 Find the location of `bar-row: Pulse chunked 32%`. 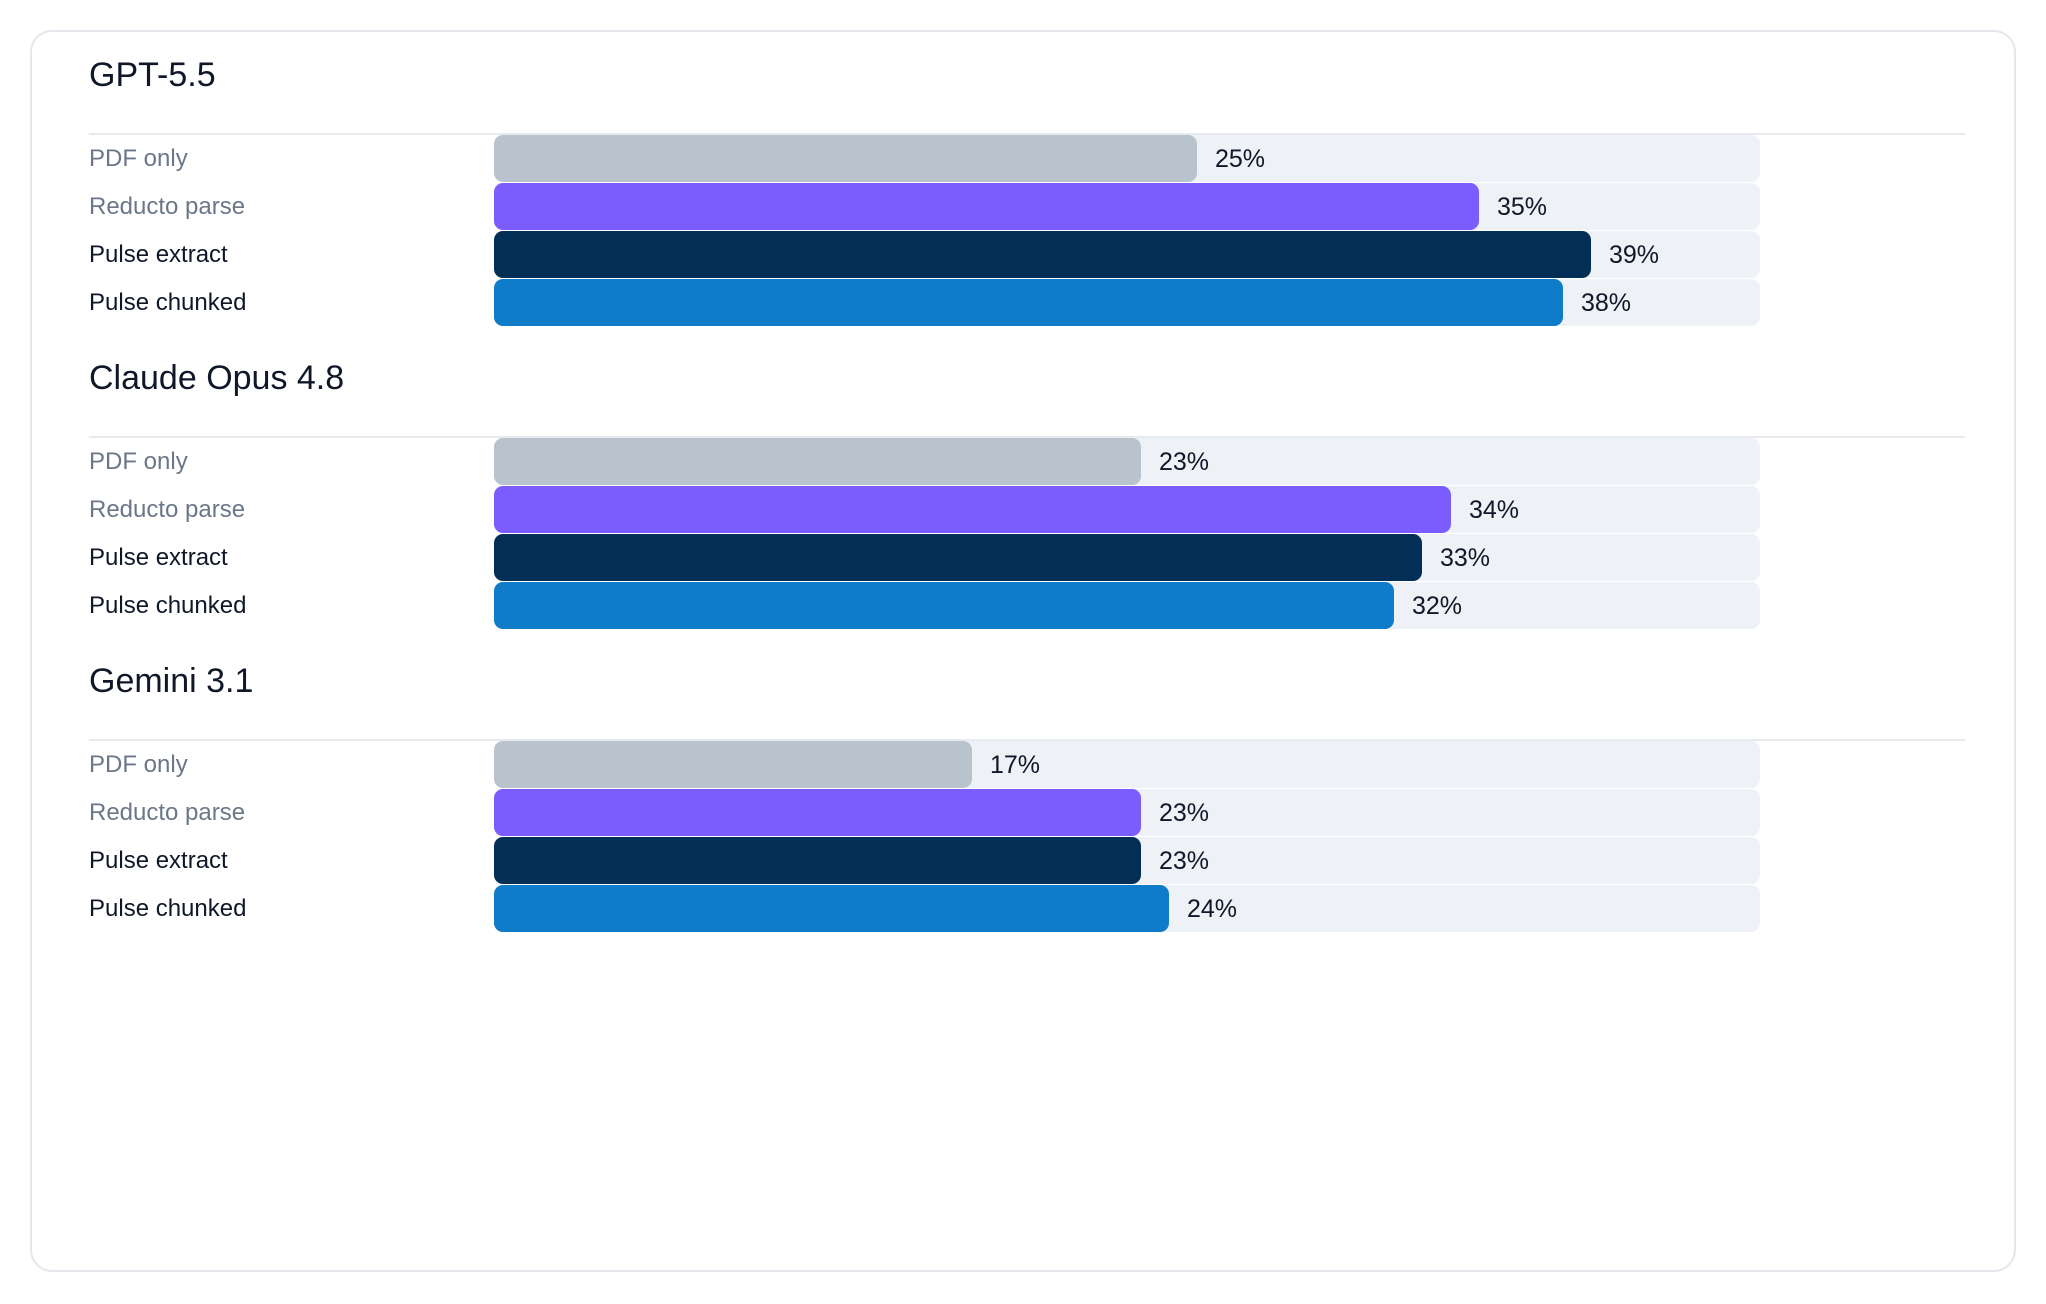

bar-row: Pulse chunked 32% is located at coordinates (1027, 605).